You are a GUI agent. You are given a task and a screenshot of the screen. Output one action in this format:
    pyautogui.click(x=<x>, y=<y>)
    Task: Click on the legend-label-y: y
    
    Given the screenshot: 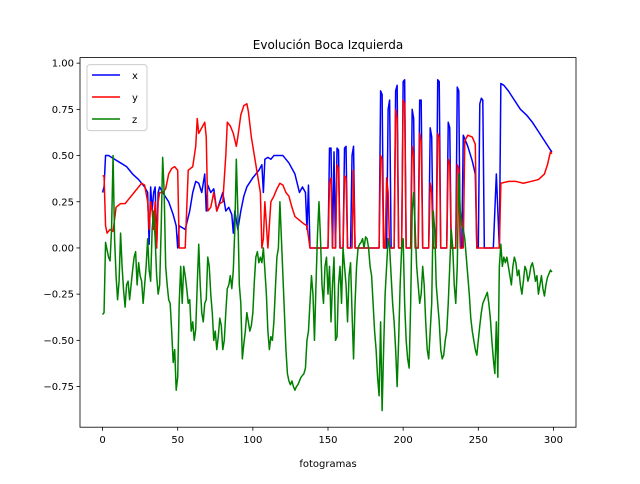 What is the action you would take?
    pyautogui.click(x=135, y=98)
    